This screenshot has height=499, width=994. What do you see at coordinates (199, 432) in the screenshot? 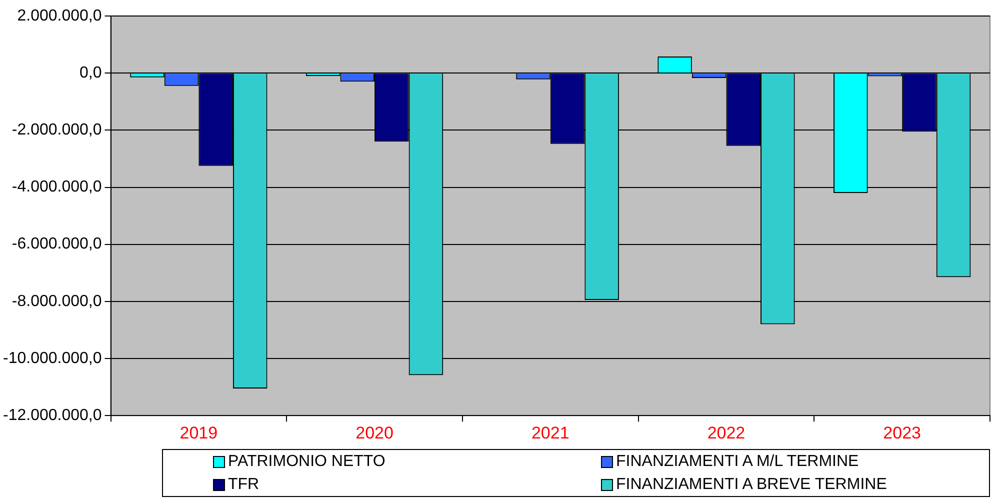
I see `x-tick-label: 2019` at bounding box center [199, 432].